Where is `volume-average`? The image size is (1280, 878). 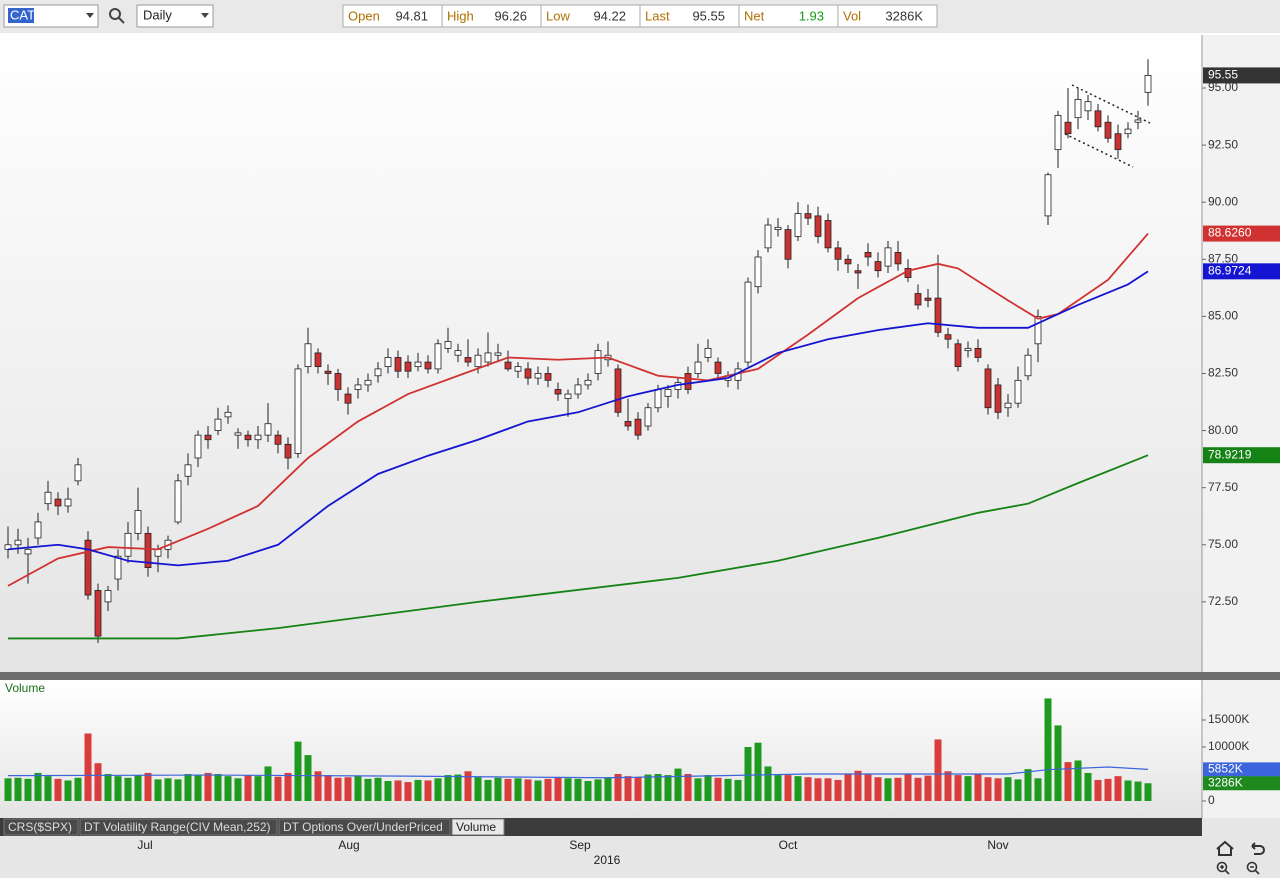 volume-average is located at coordinates (578, 772).